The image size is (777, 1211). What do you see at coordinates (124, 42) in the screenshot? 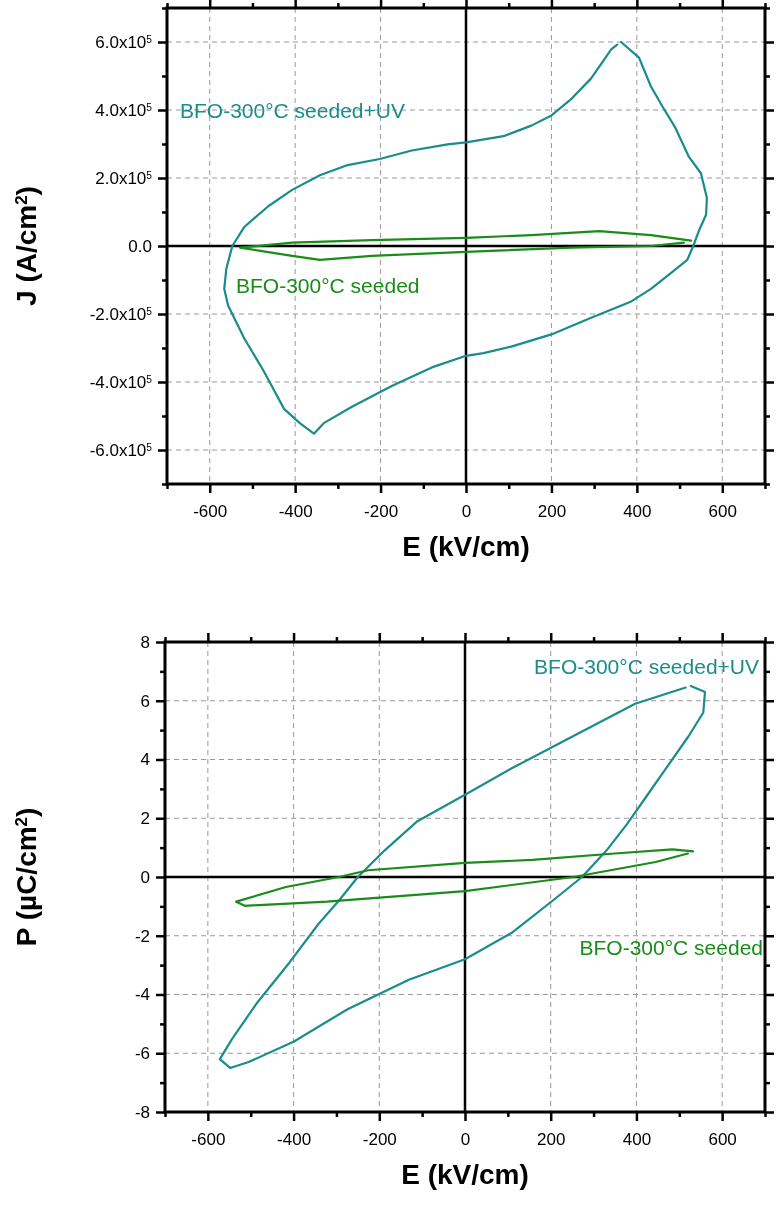
I see `y-tick-label: 6.0x10$^{5}$` at bounding box center [124, 42].